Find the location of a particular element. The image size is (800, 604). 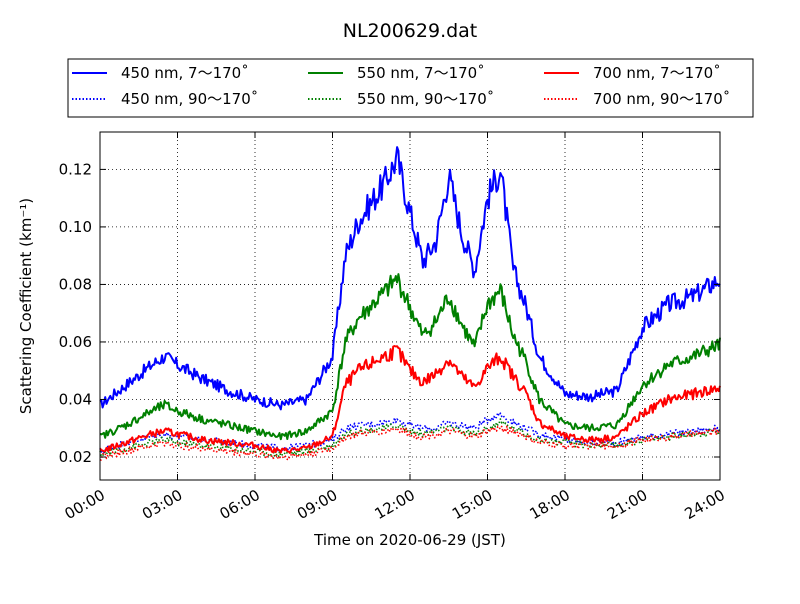

legend-label: 450 nm, 90～170˚ is located at coordinates (189, 99).